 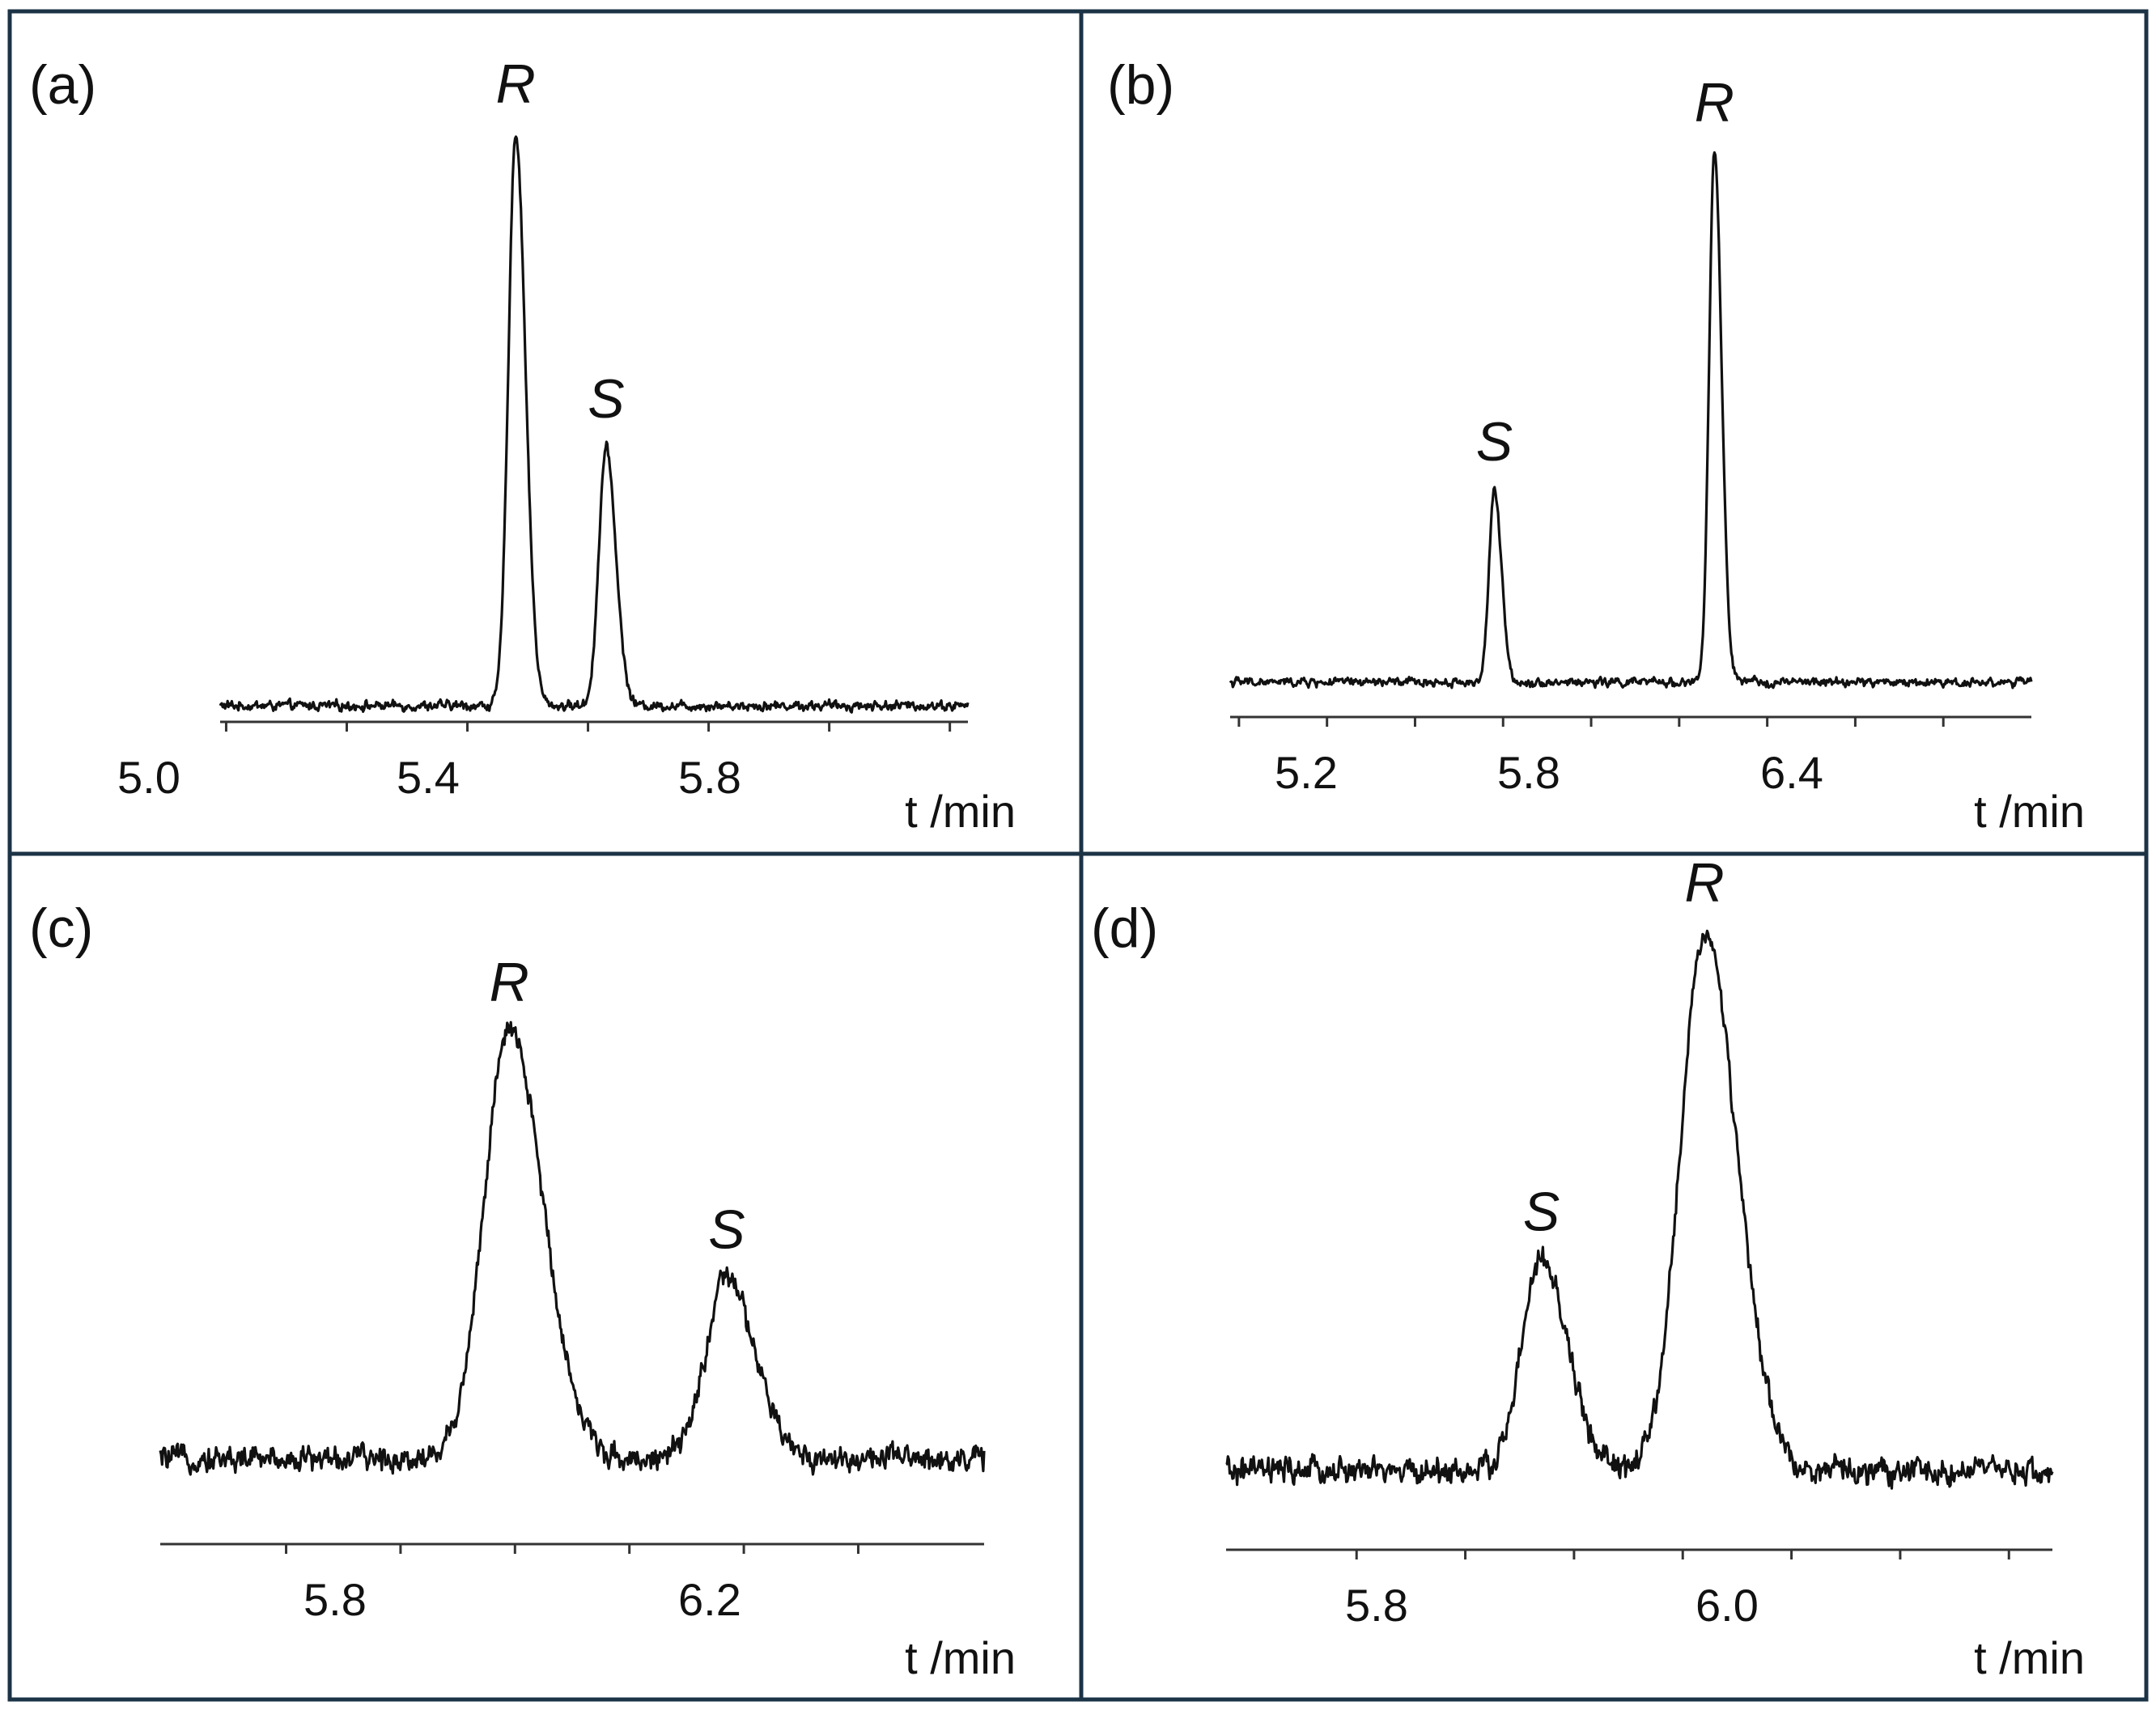 I want to click on panel-label: (b), so click(x=1140, y=85).